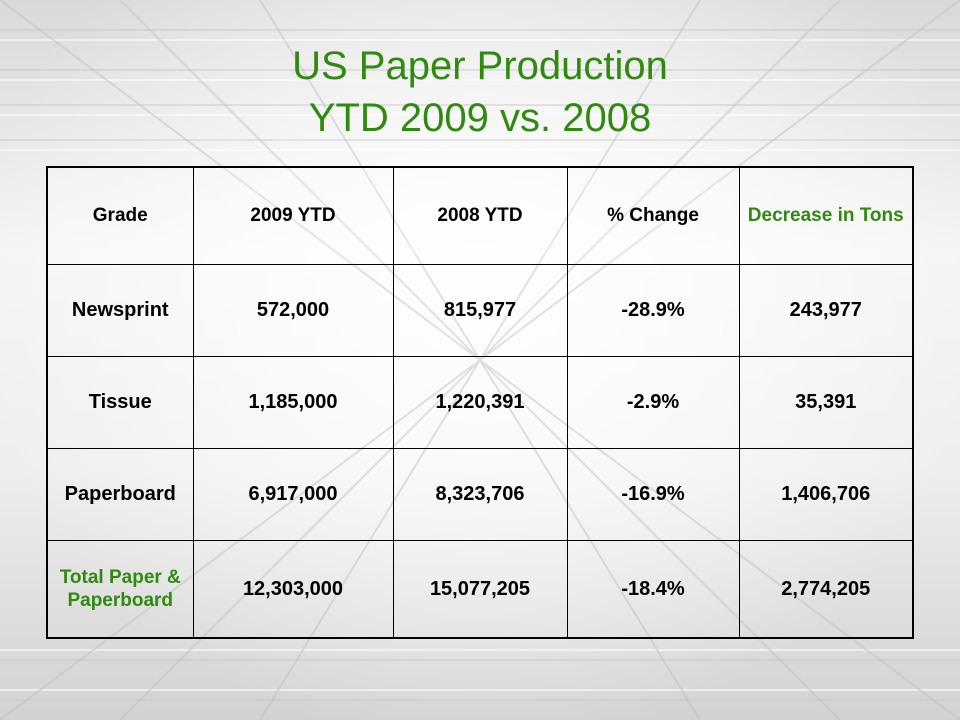 This screenshot has width=960, height=720. What do you see at coordinates (120, 589) in the screenshot?
I see `cell-grade: Total Paper & Paperboard` at bounding box center [120, 589].